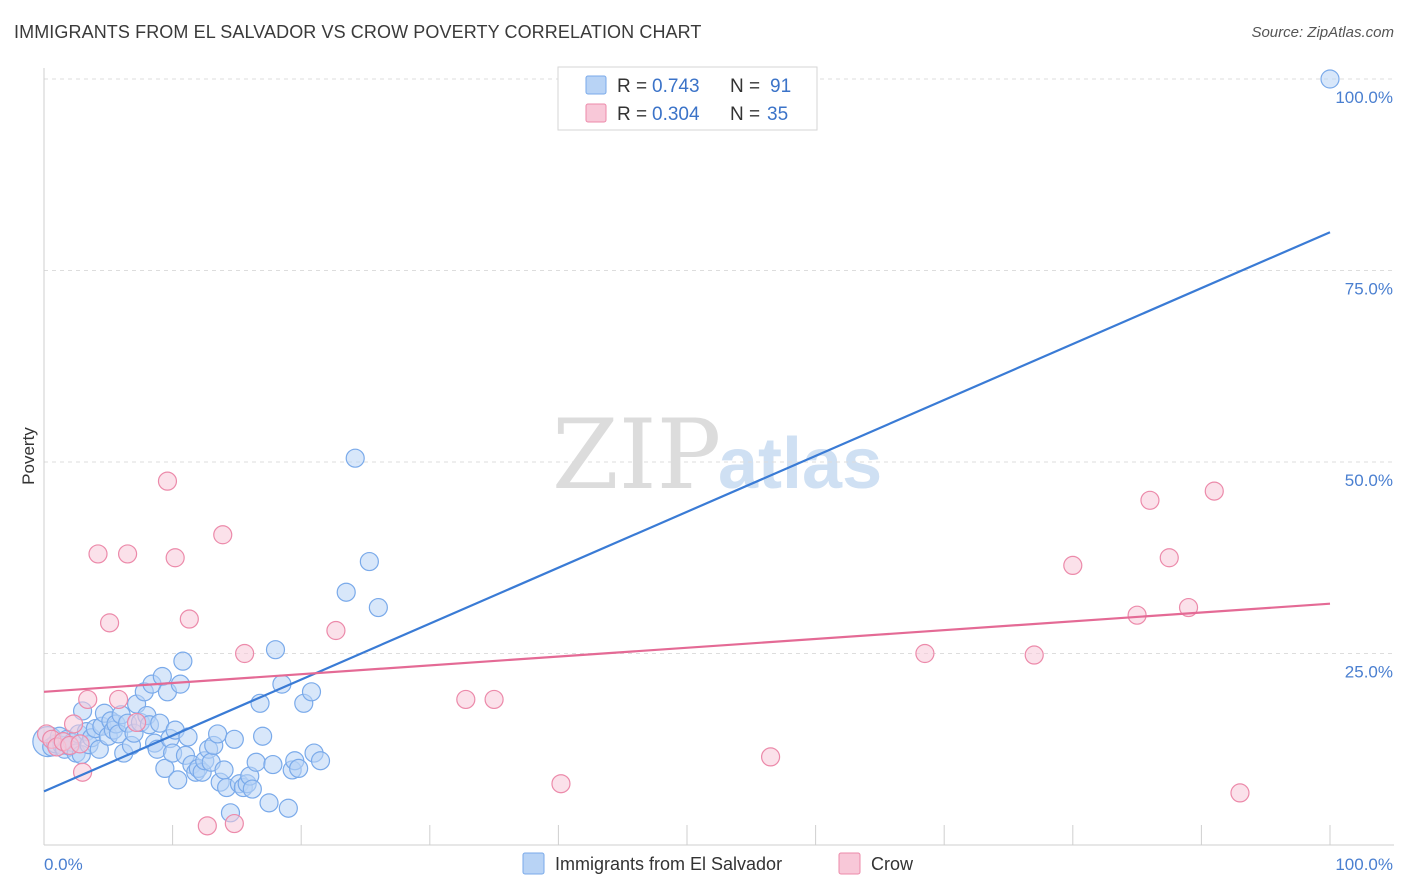 The image size is (1406, 892). What do you see at coordinates (596, 85) in the screenshot?
I see `legend-swatch-el-salvador` at bounding box center [596, 85].